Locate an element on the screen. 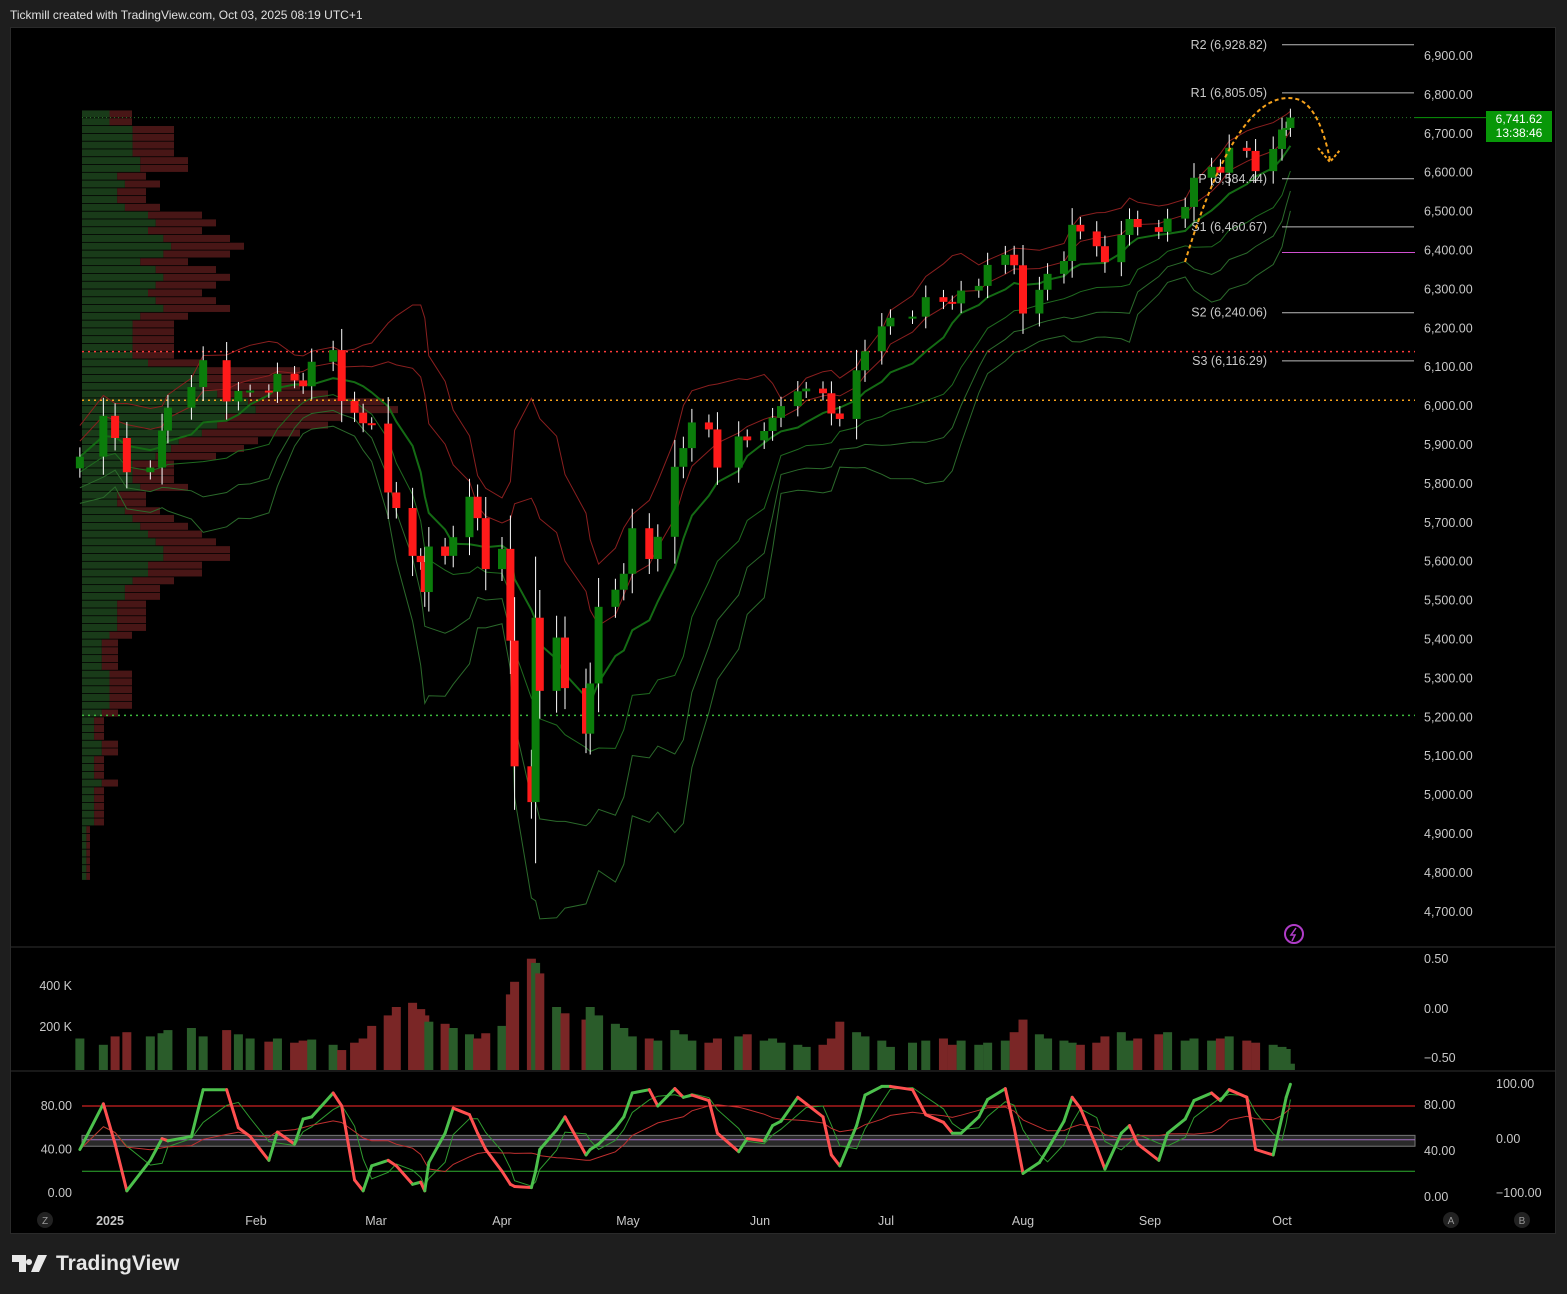  a-button-bg is located at coordinates (1451, 1220).